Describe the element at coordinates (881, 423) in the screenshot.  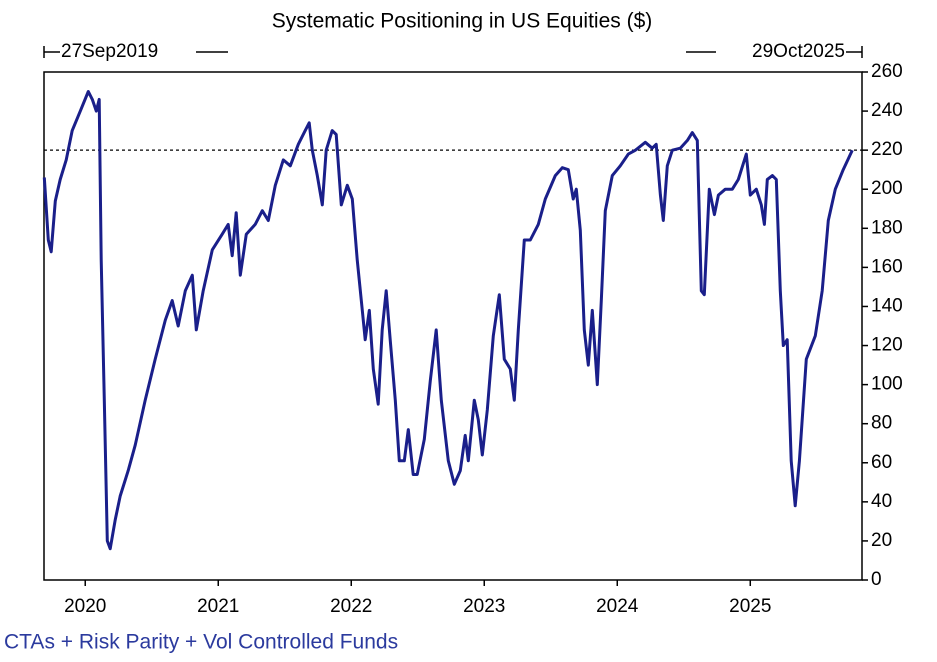
I see `y-tick-label: 80` at that location.